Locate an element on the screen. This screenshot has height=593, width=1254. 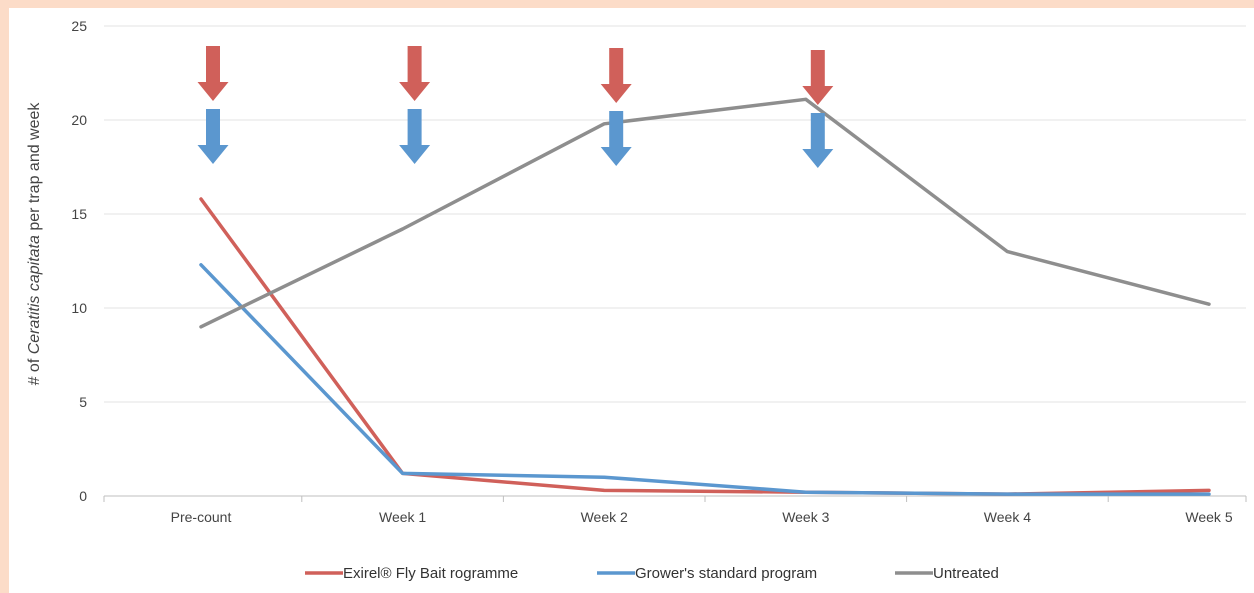
x-tick-label: Pre-count is located at coordinates (201, 517).